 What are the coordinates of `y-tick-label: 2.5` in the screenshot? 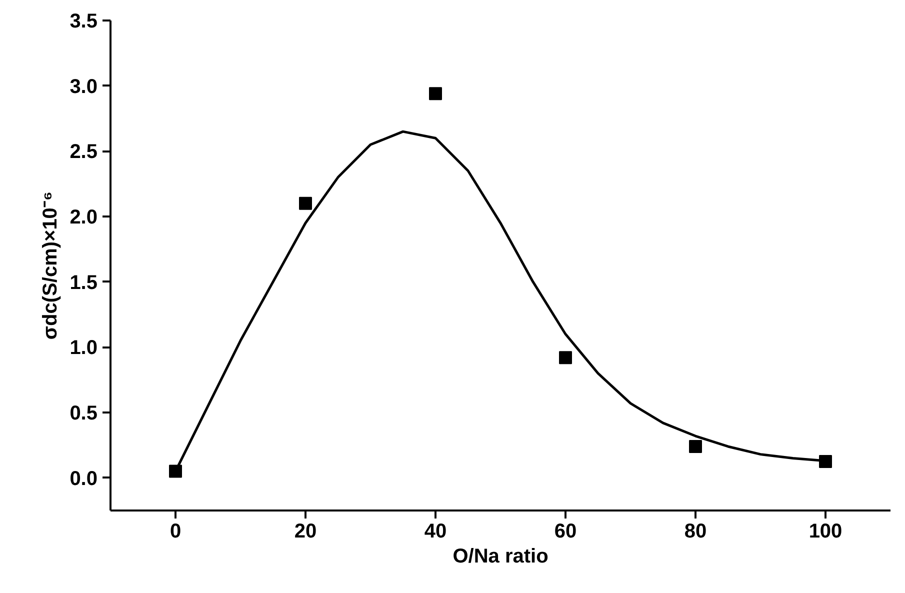 It's located at (84, 152).